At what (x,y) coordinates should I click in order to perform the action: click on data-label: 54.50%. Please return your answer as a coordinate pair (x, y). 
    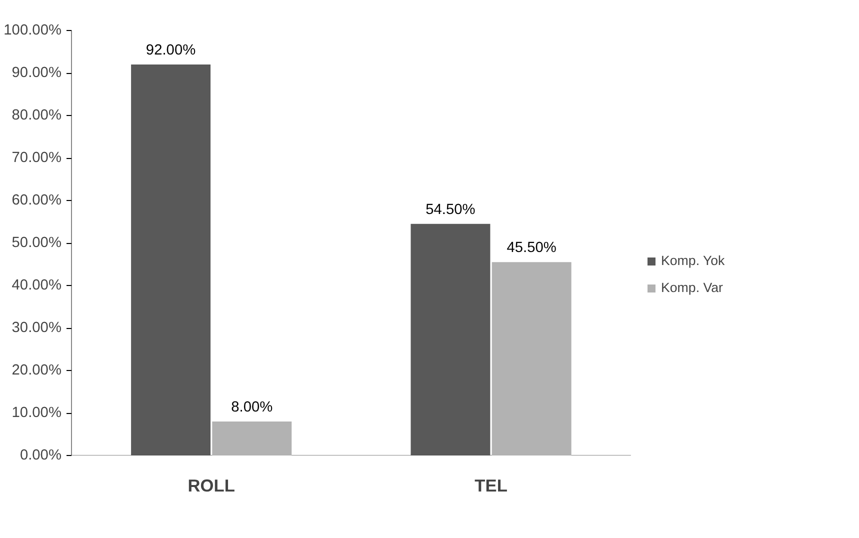
    Looking at the image, I should click on (451, 210).